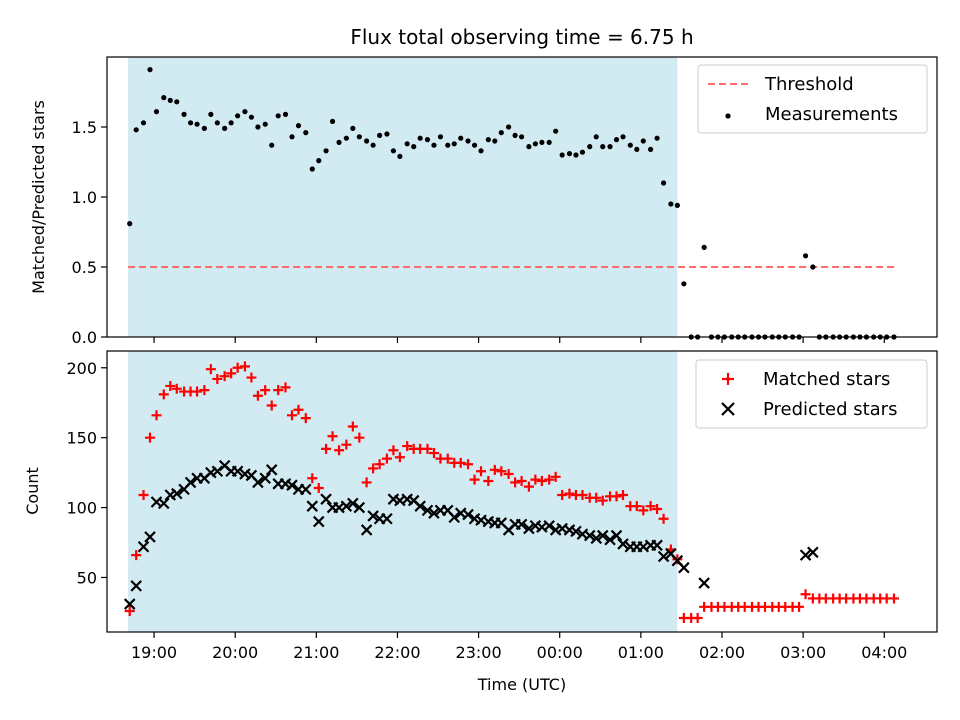 This screenshot has width=960, height=720. Describe the element at coordinates (84, 197) in the screenshot. I see `ratio-y-tick-label: 1.0` at that location.